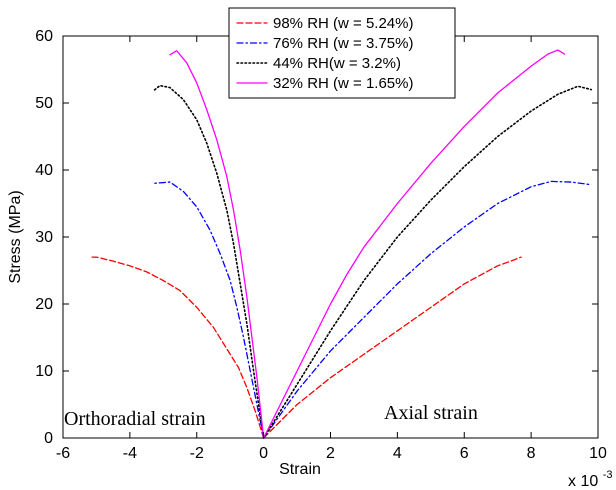 This screenshot has width=616, height=490. I want to click on x-tick-label: 0, so click(263, 453).